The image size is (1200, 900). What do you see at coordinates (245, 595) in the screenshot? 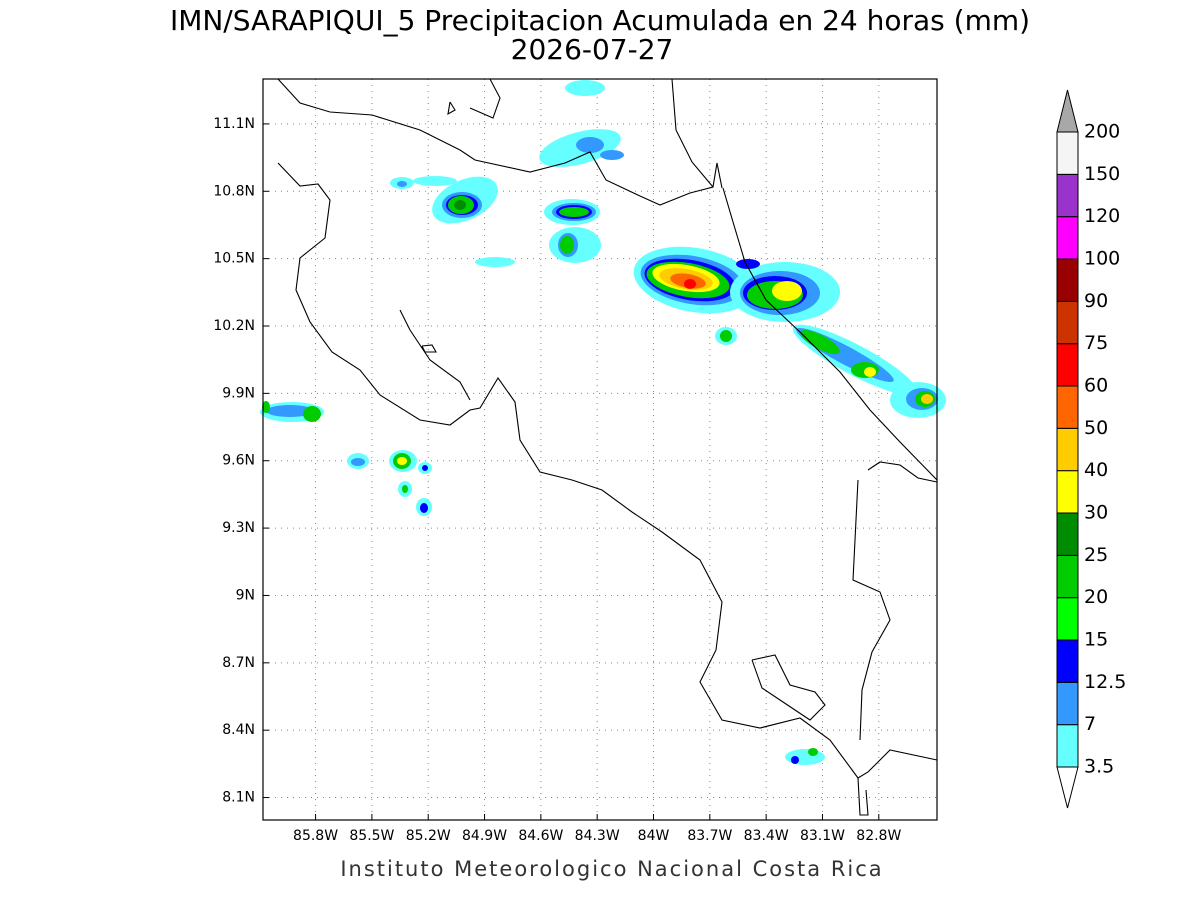
I see `lat-tick-label: 9N` at bounding box center [245, 595].